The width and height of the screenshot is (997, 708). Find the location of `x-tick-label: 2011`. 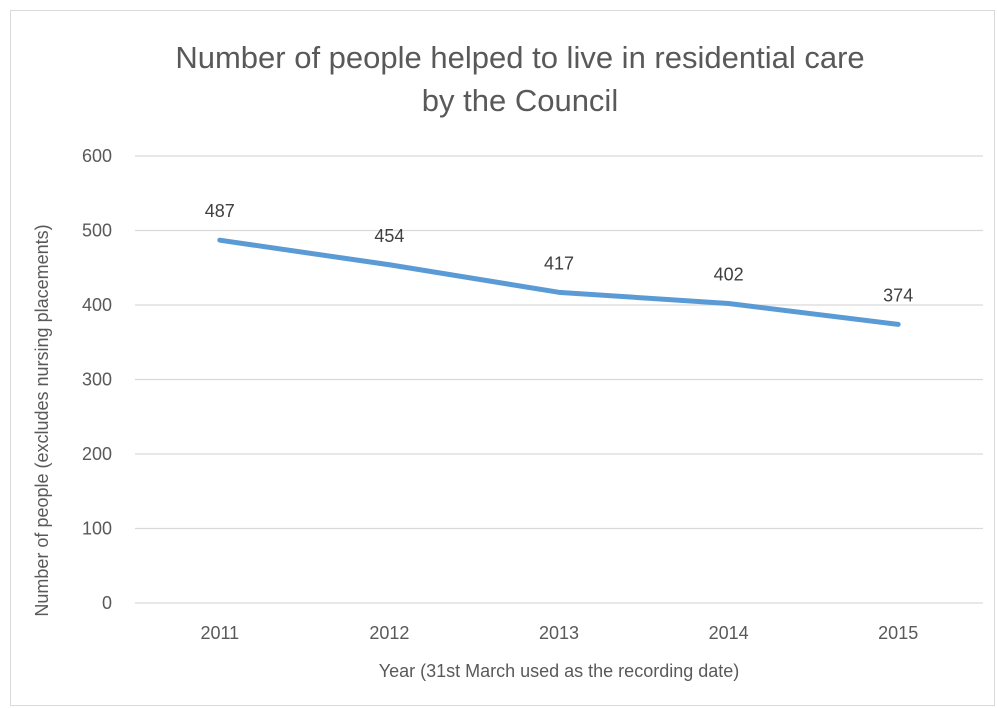

x-tick-label: 2011 is located at coordinates (219, 633).